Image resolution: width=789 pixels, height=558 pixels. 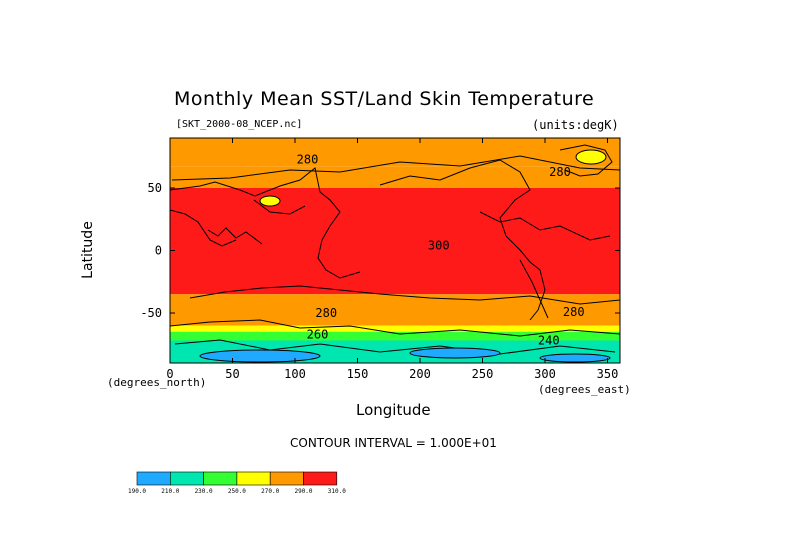 I want to click on x-tick-label-350: 350, so click(x=608, y=374).